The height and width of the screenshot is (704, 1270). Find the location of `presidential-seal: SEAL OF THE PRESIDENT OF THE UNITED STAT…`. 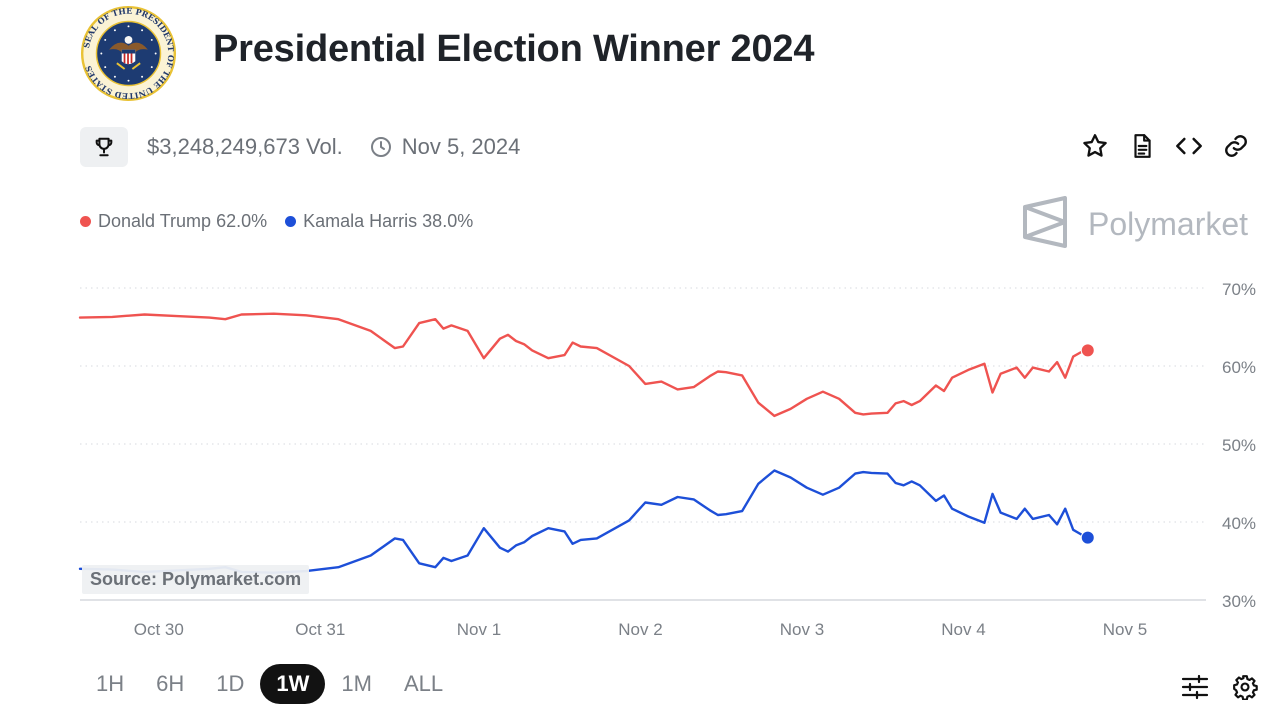

presidential-seal: SEAL OF THE PRESIDENT OF THE UNITED STAT… is located at coordinates (128, 53).